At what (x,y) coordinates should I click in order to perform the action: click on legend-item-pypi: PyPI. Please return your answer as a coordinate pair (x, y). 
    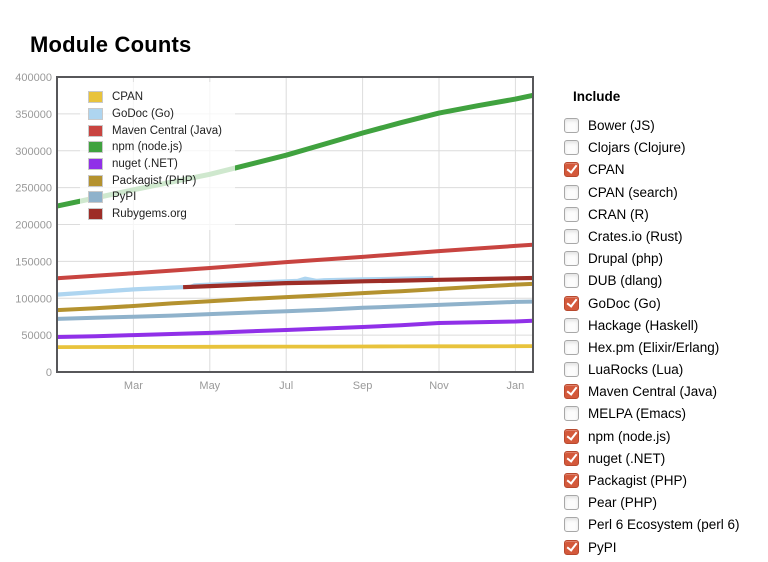
    Looking at the image, I should click on (155, 197).